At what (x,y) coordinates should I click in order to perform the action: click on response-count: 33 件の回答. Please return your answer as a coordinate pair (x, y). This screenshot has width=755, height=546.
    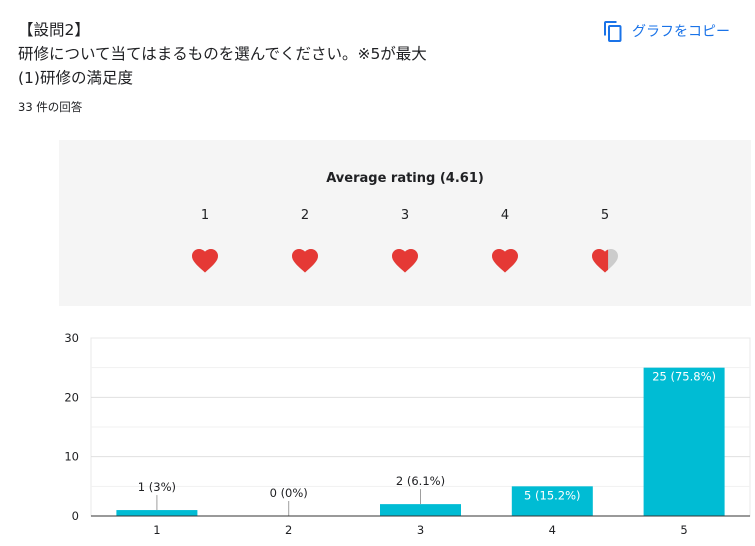
    Looking at the image, I should click on (50, 107).